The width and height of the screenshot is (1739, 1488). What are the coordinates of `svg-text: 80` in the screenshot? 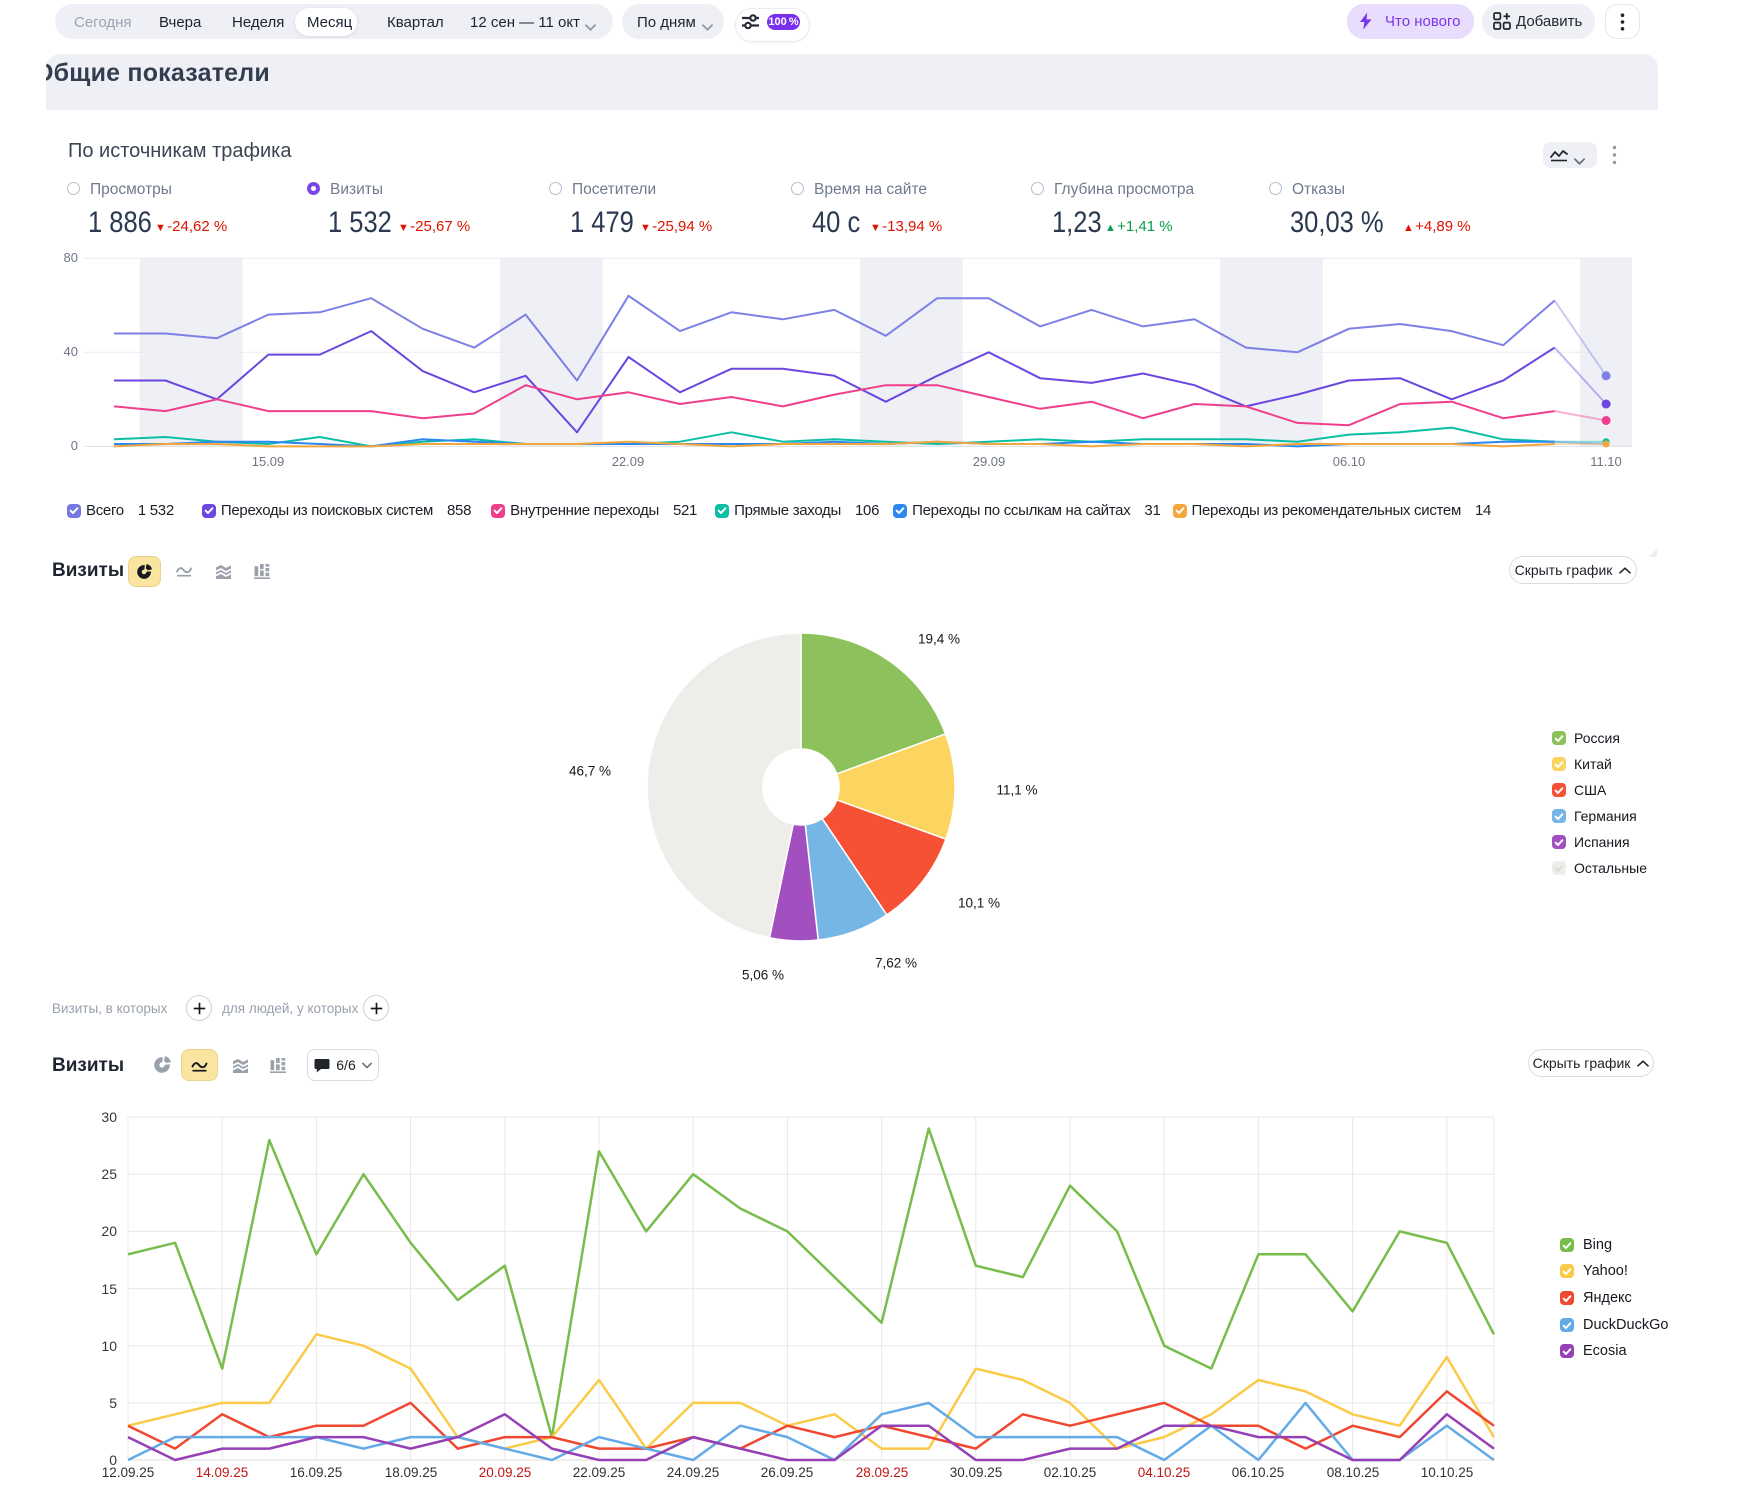 It's located at (71, 257).